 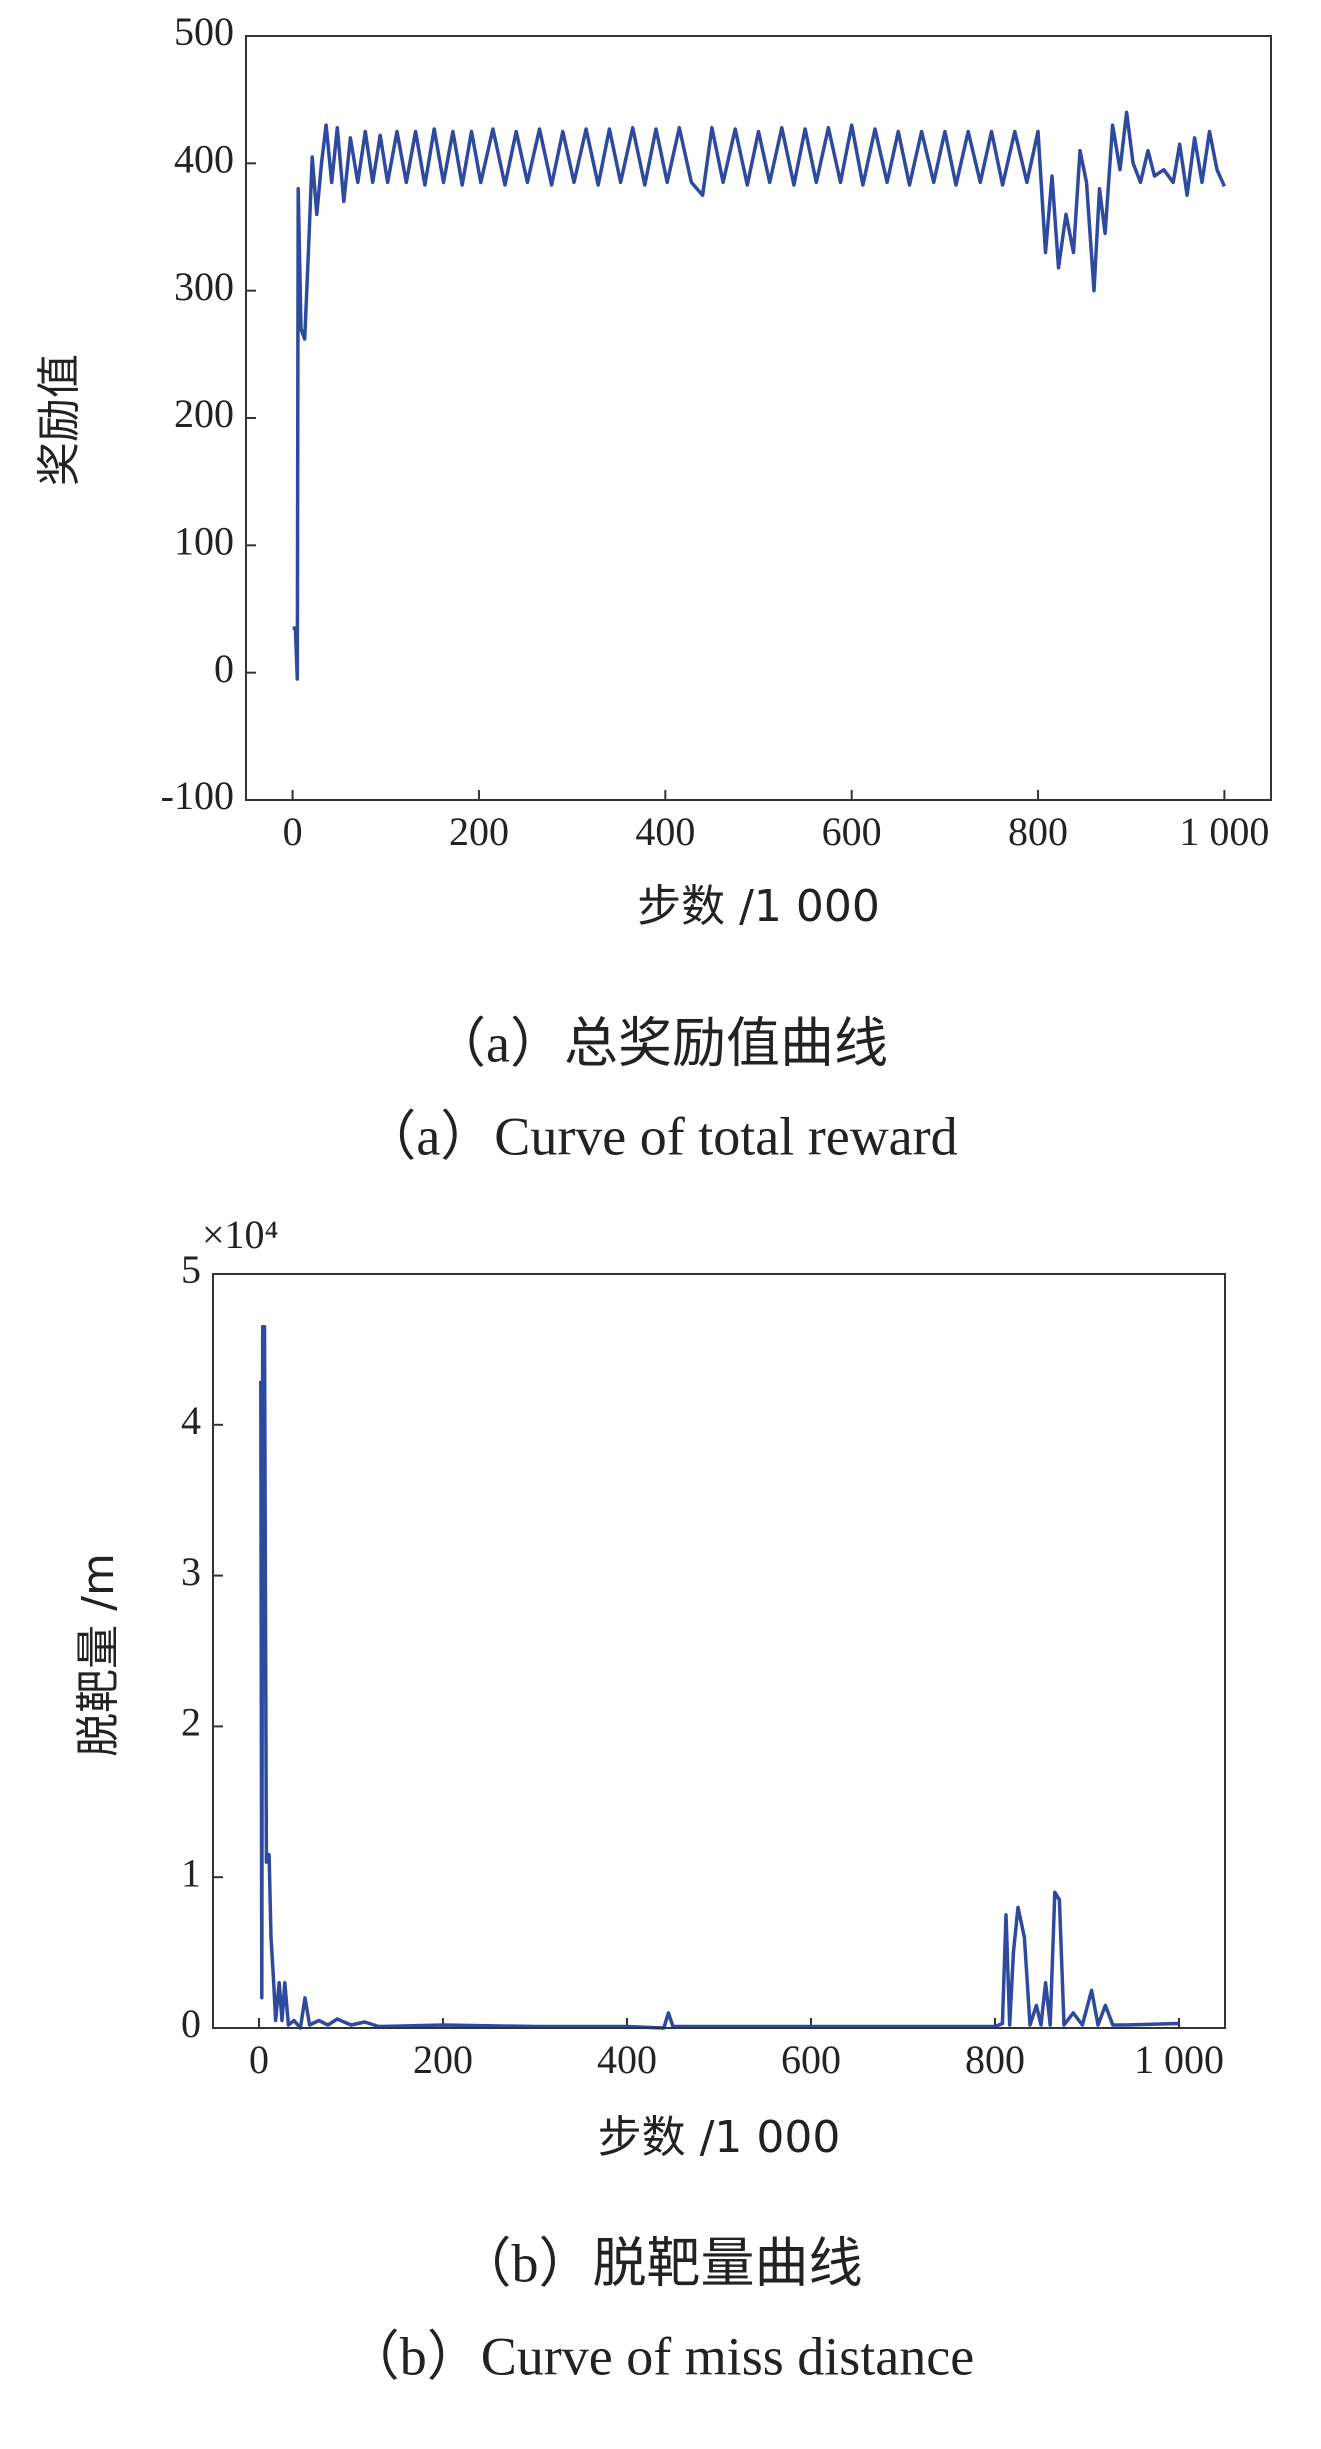 What do you see at coordinates (191, 1269) in the screenshot?
I see `y-tick-label: 5` at bounding box center [191, 1269].